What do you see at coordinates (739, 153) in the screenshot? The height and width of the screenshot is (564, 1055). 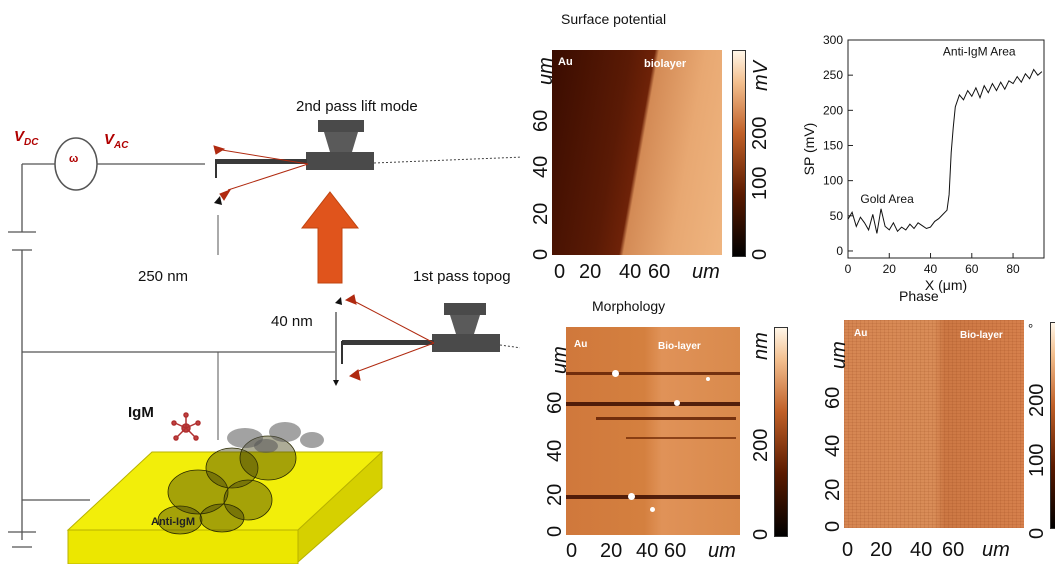 I see `sp-colorbar` at bounding box center [739, 153].